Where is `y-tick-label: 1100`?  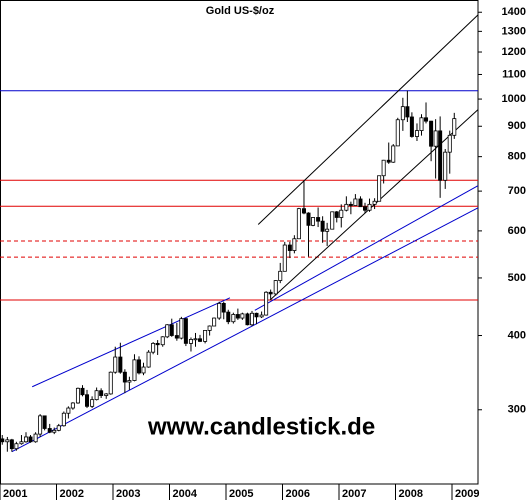
y-tick-label: 1100 is located at coordinates (514, 74).